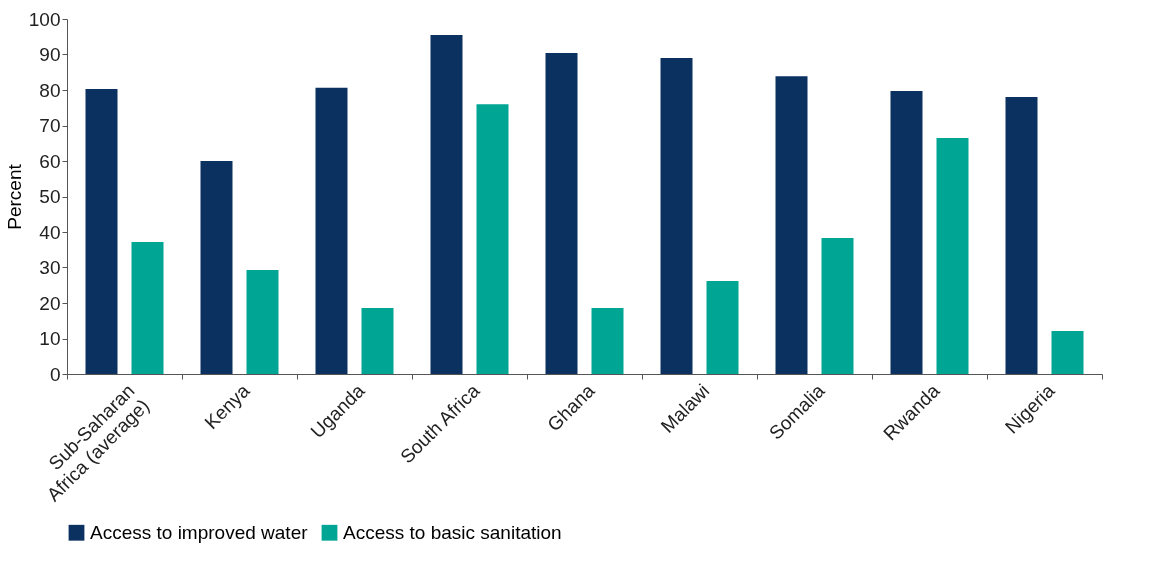 The image size is (1152, 576). I want to click on y-tick-label: 100, so click(44, 19).